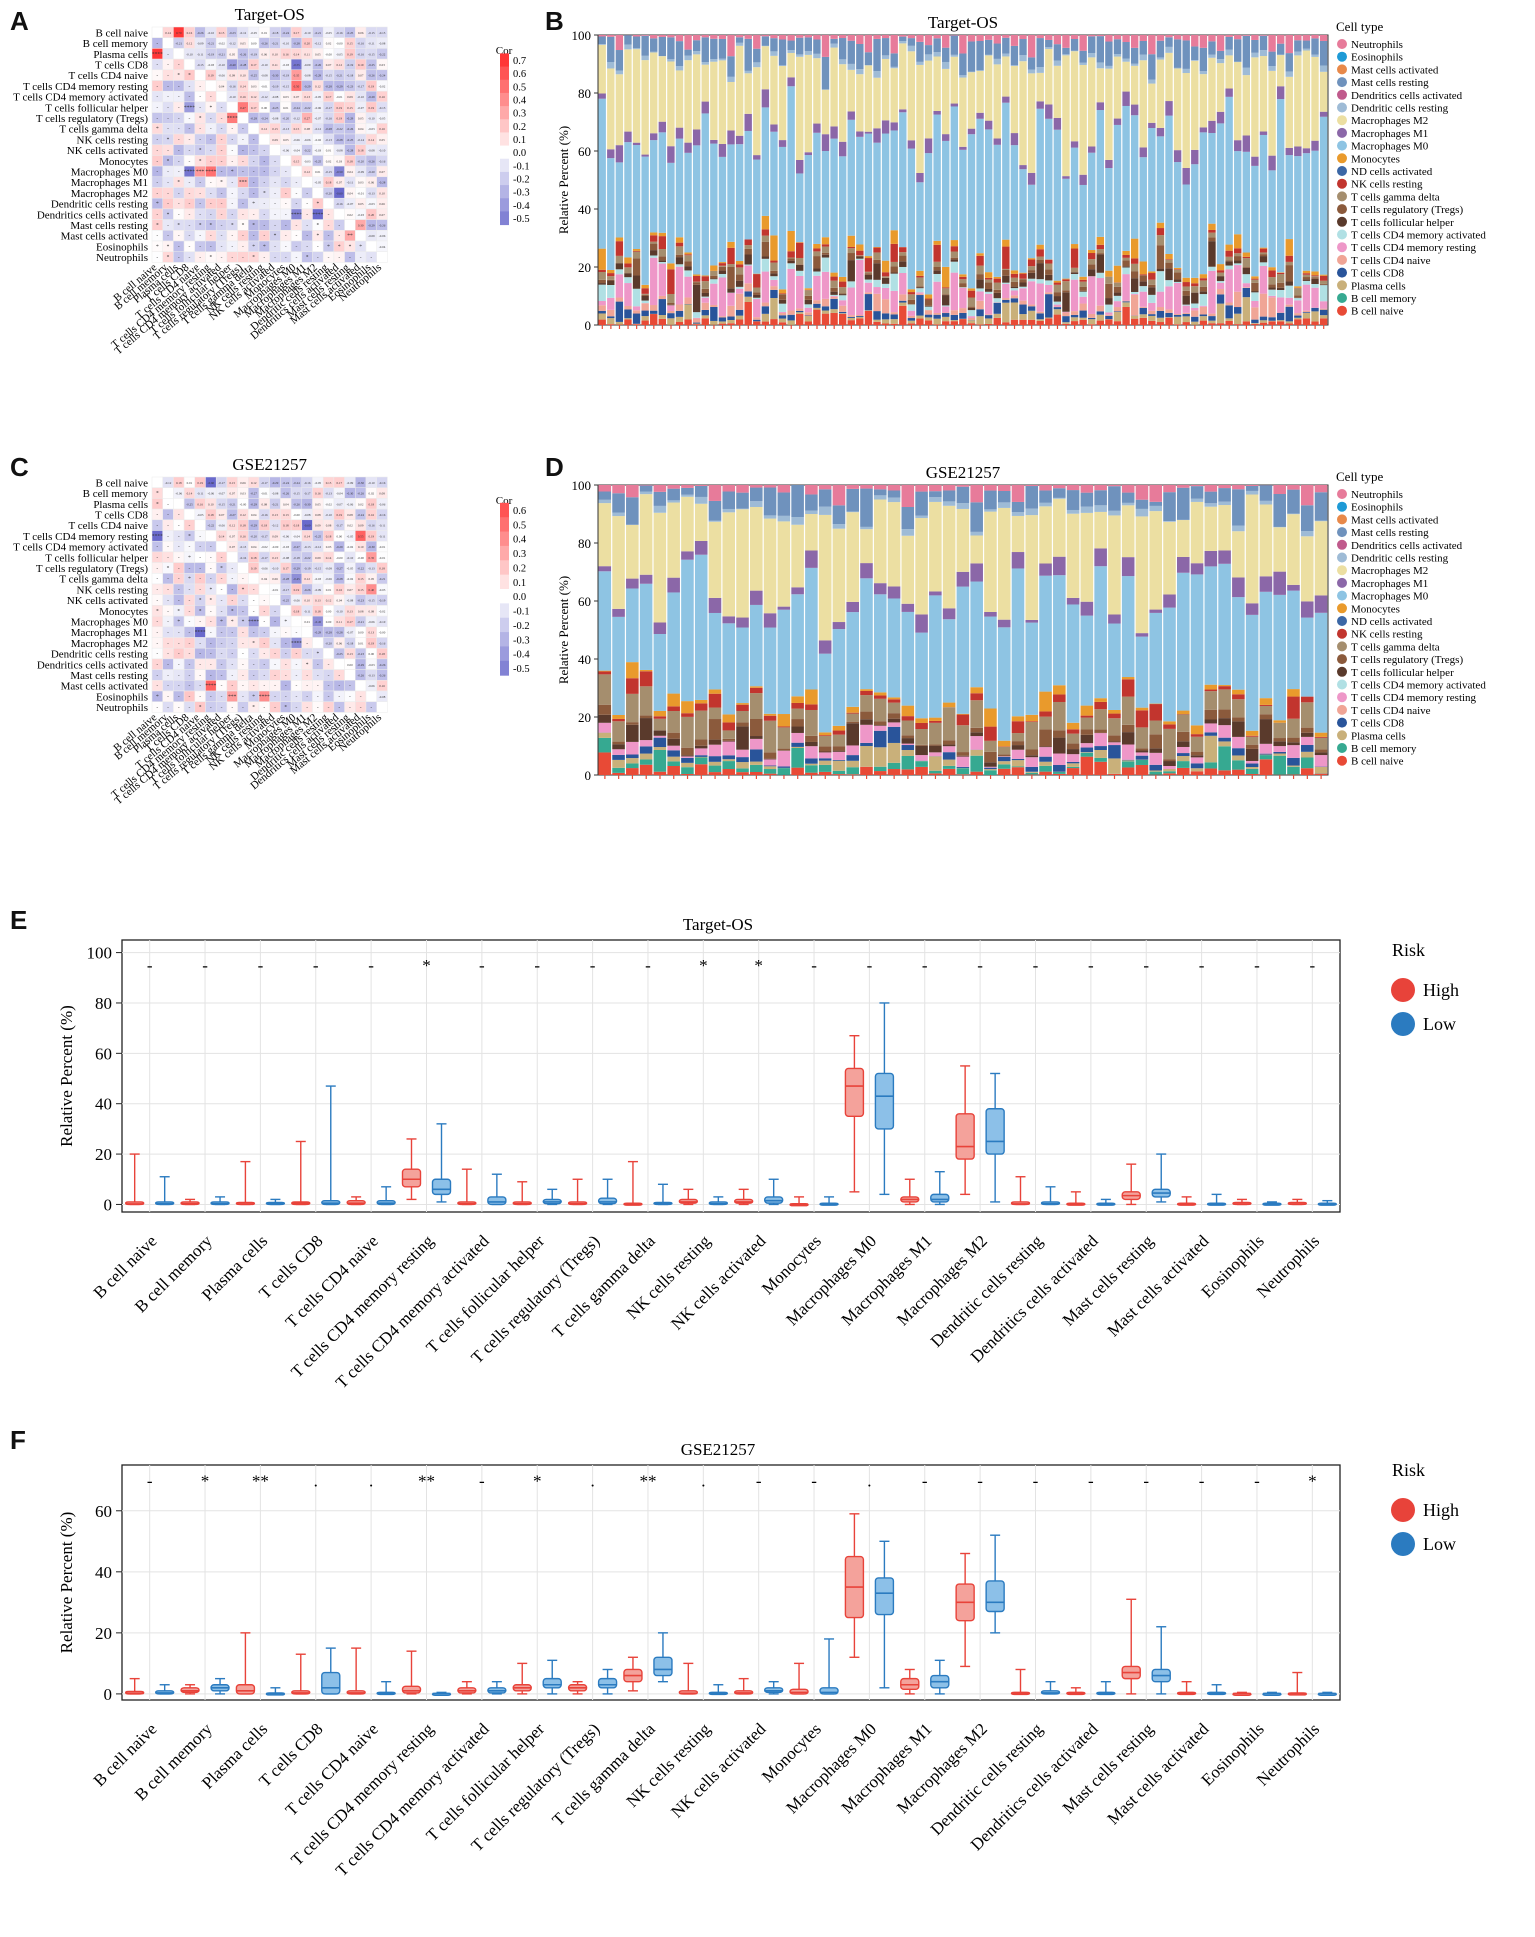 This screenshot has height=1937, width=1535. What do you see at coordinates (382, 526) in the screenshot?
I see `heatmap-cell-label: -0.11` at bounding box center [382, 526].